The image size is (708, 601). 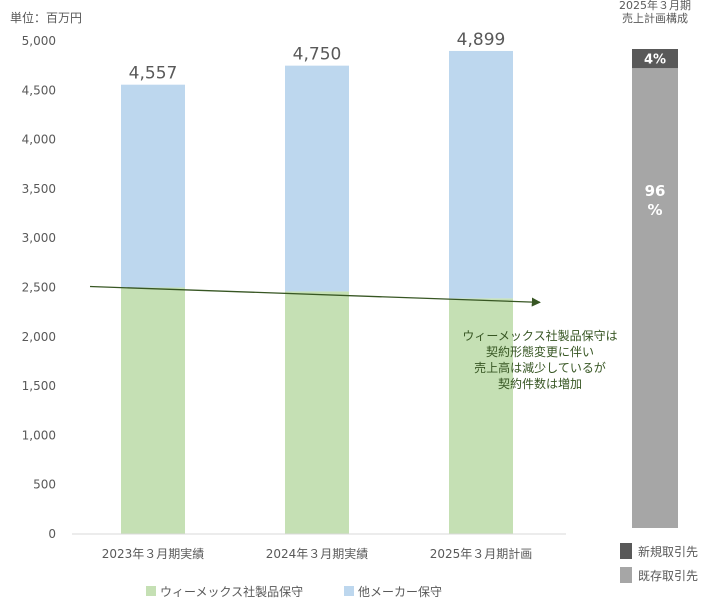 What do you see at coordinates (39, 386) in the screenshot?
I see `y-tick-label: 1,500` at bounding box center [39, 386].